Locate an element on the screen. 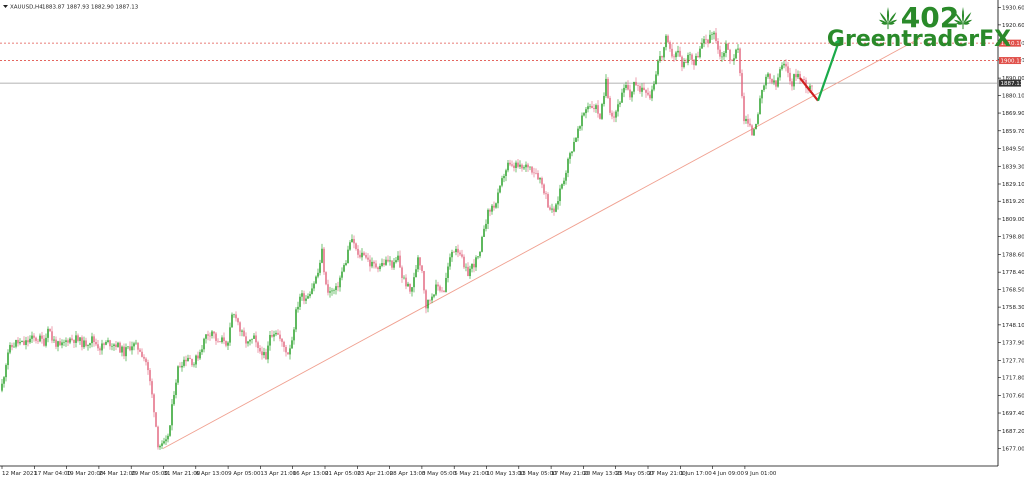 This screenshot has height=479, width=1024. price-badge-label: 1910.10 is located at coordinates (1012, 44).